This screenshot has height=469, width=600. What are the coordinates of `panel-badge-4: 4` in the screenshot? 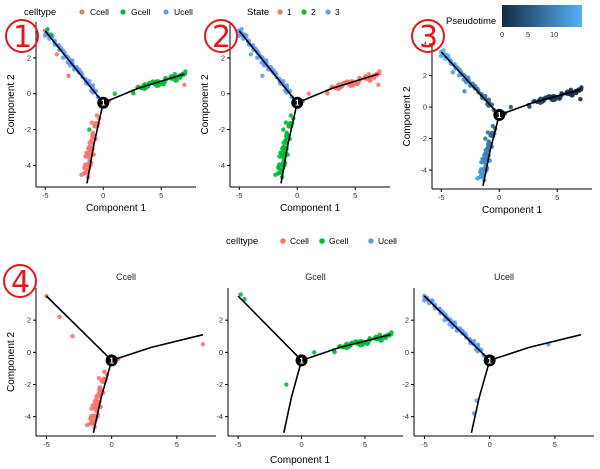 It's located at (20, 282).